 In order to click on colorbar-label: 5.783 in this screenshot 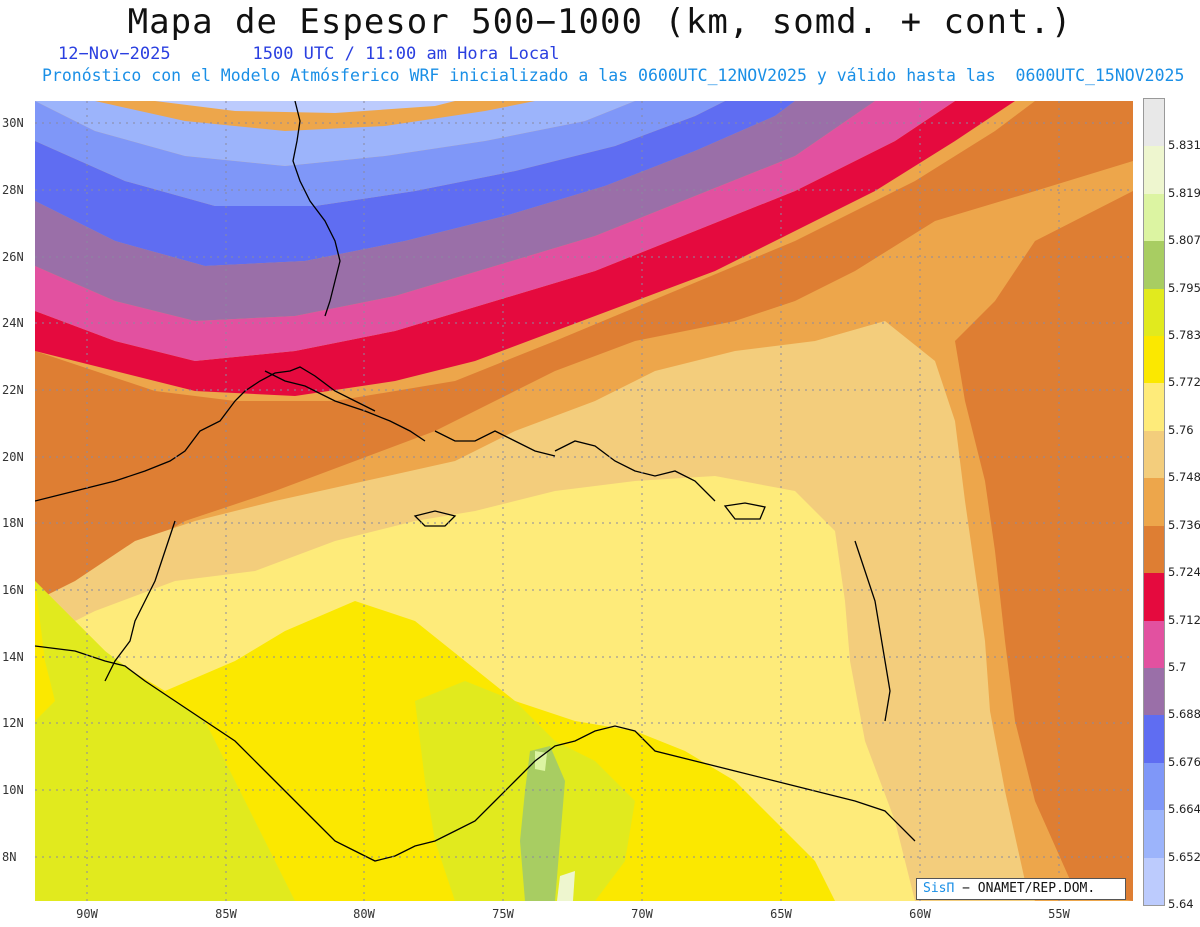, I will do `click(1184, 335)`.